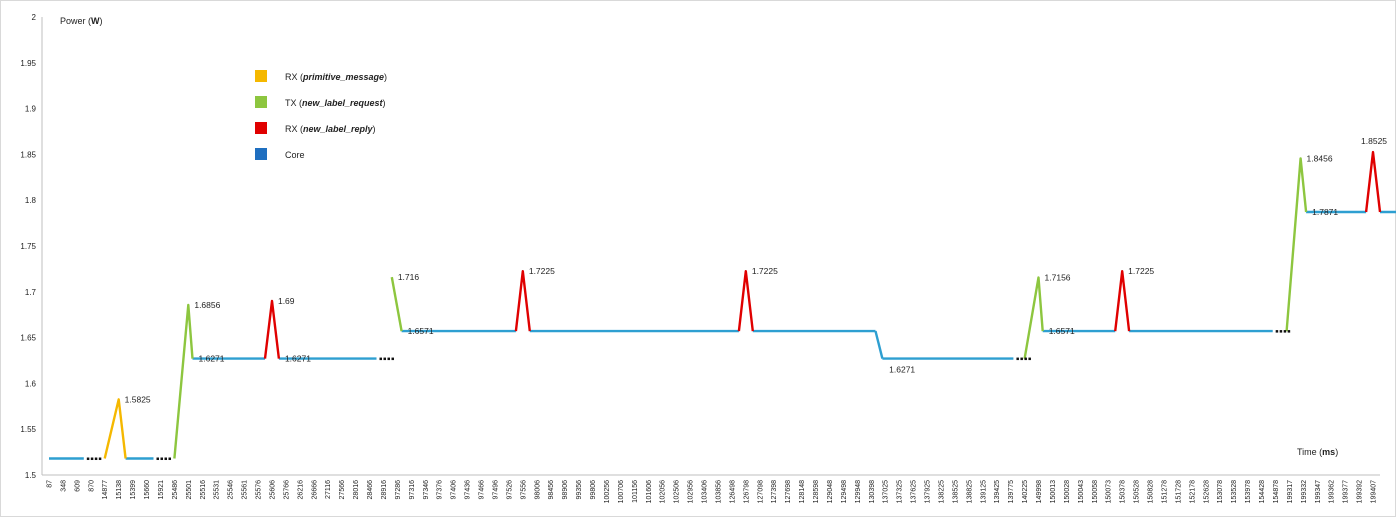  I want to click on x-tick-label: 137025, so click(886, 491).